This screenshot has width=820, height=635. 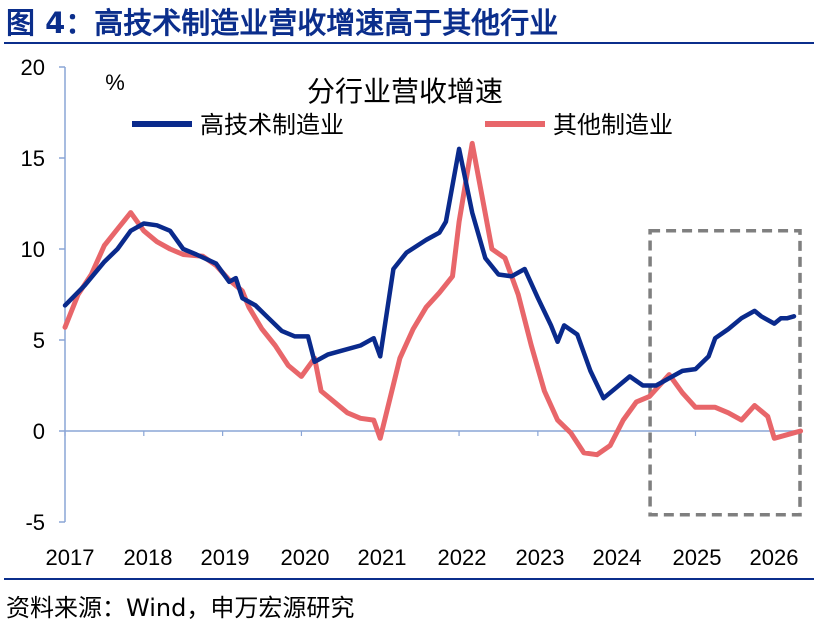 I want to click on y-tick-label: 5, so click(x=39, y=340).